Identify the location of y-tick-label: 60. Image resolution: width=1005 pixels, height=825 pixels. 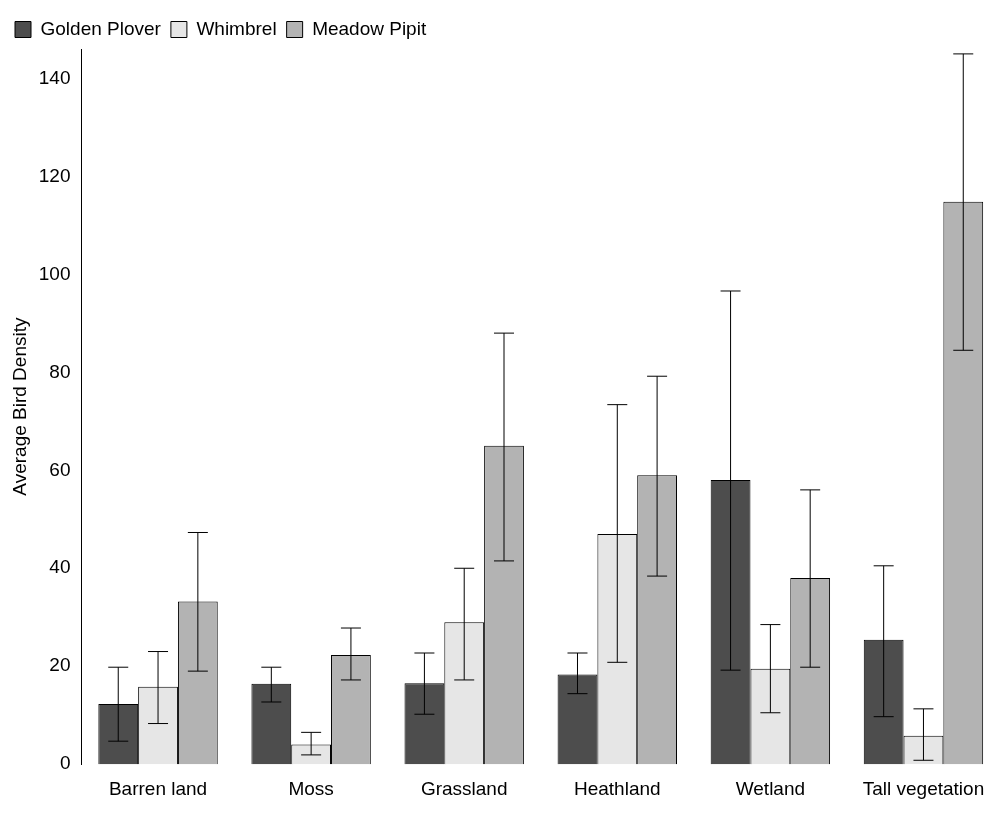
(60, 469).